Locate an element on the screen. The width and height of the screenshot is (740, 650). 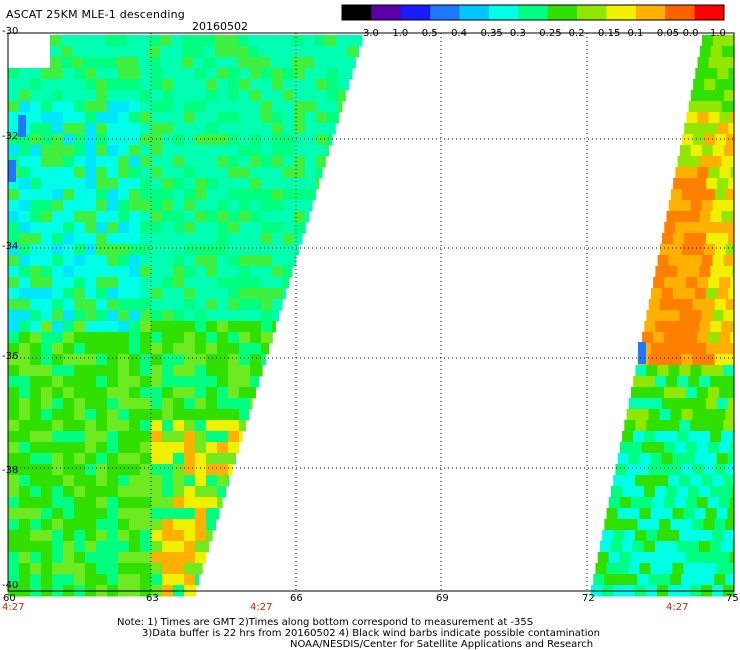
colorbar-label: 0.0 is located at coordinates (690, 33).